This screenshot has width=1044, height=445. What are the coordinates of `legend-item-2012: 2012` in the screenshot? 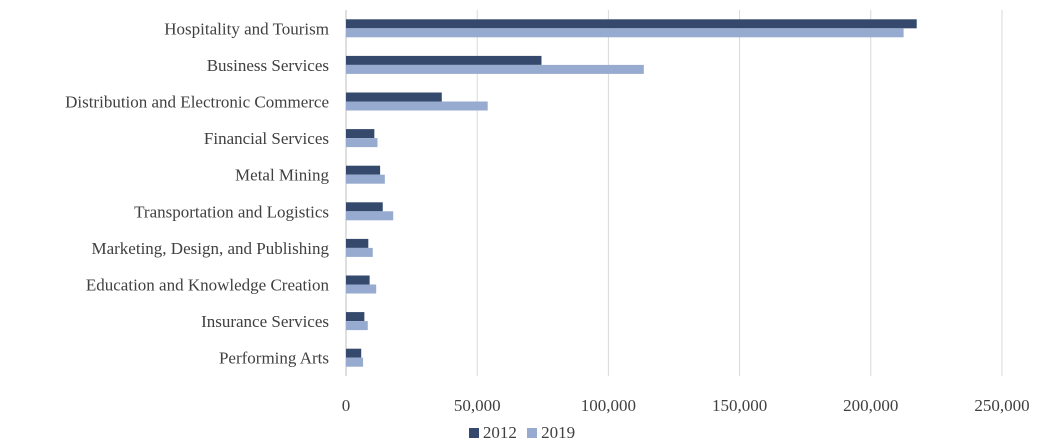 It's located at (492, 433).